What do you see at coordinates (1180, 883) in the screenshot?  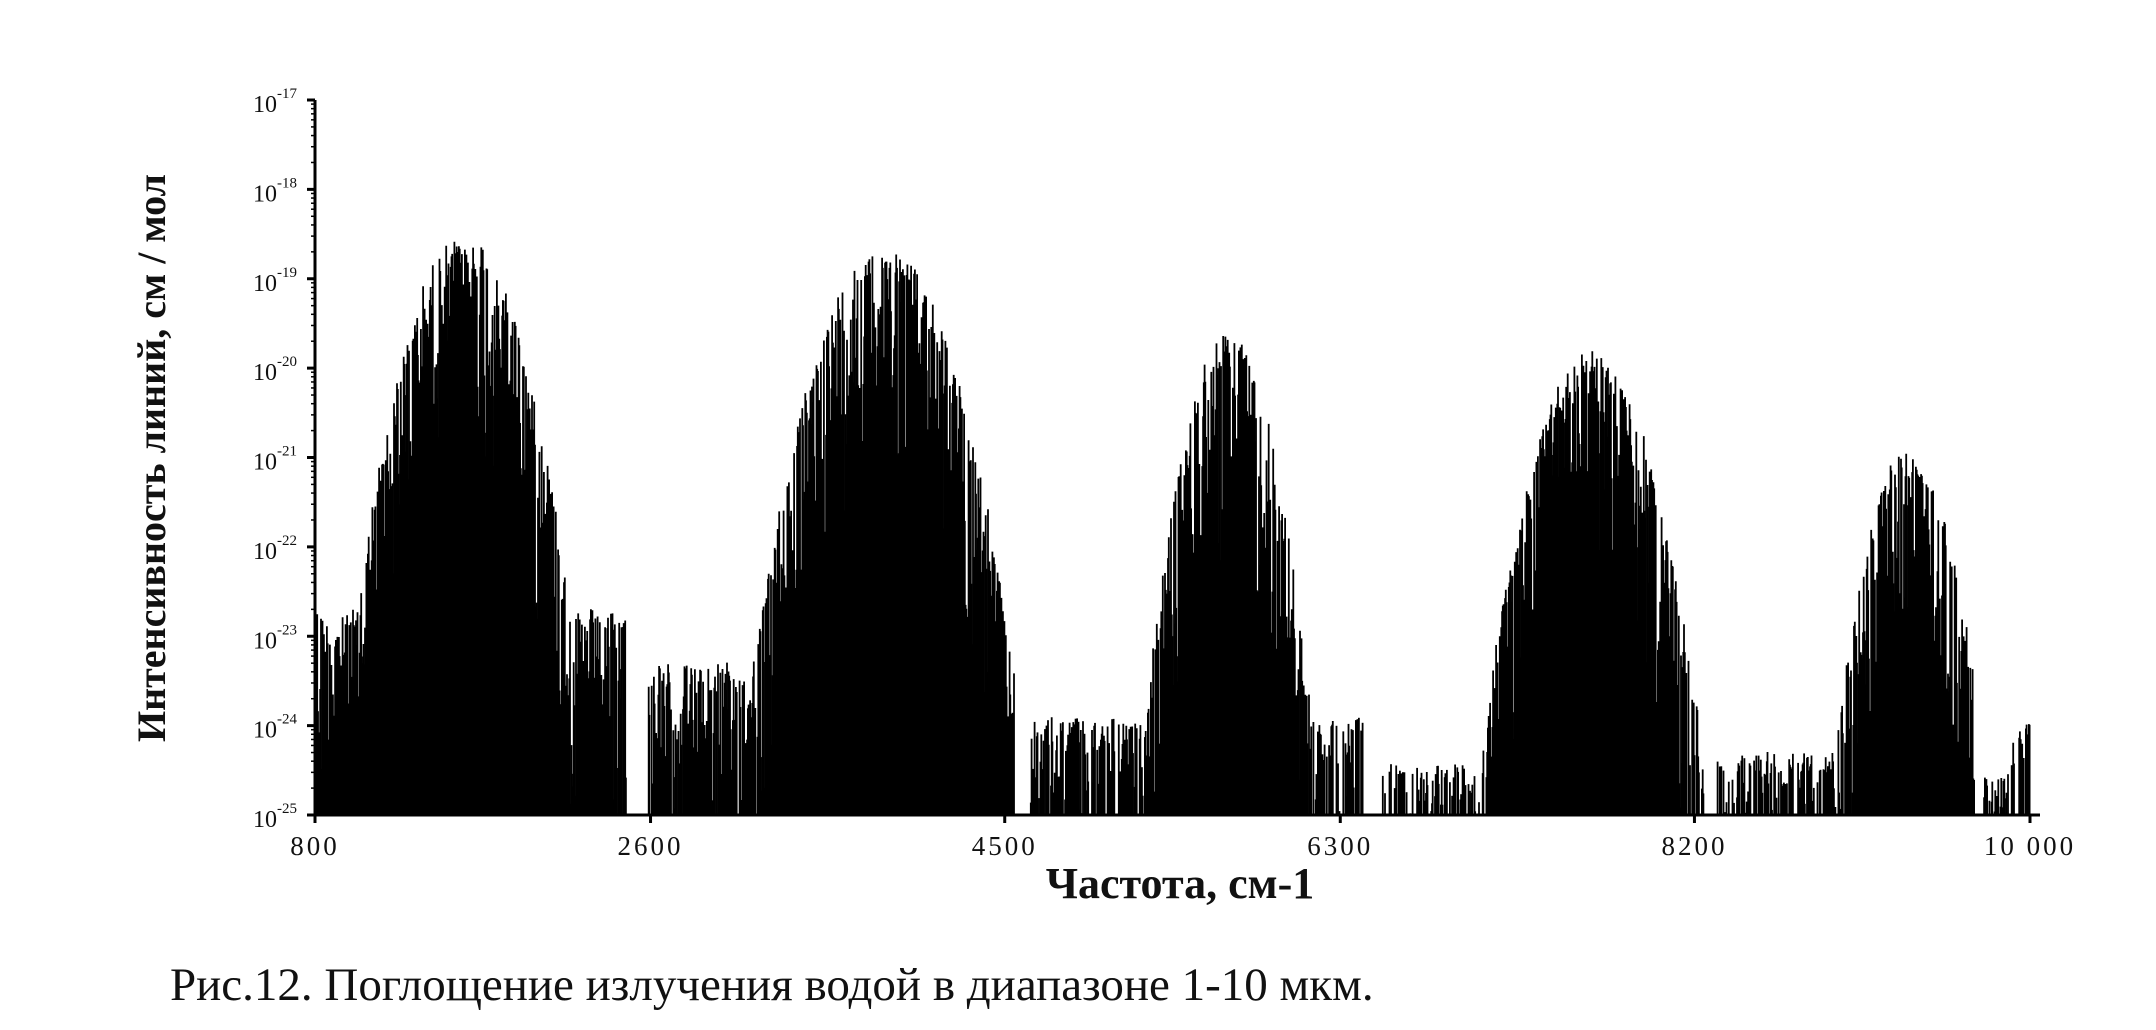 I see `x-axis-label: Частота, см-1` at bounding box center [1180, 883].